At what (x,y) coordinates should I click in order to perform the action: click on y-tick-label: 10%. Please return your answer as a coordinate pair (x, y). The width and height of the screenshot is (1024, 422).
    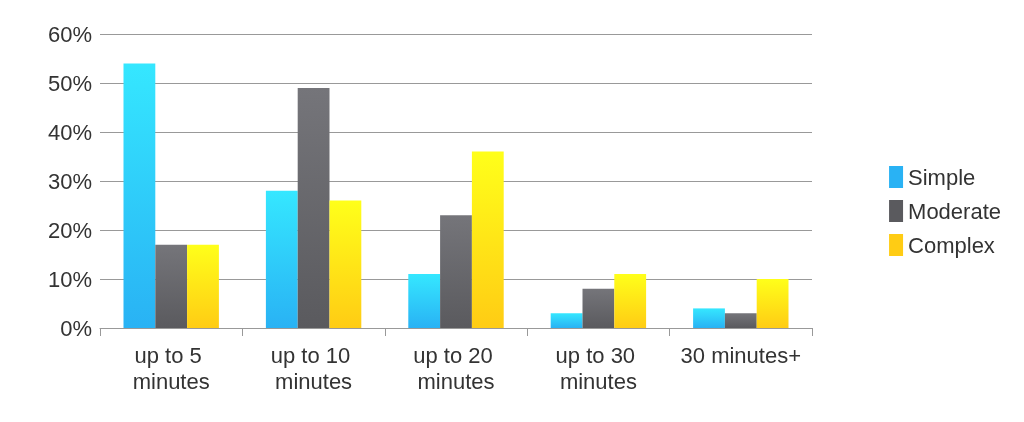
    Looking at the image, I should click on (69, 279).